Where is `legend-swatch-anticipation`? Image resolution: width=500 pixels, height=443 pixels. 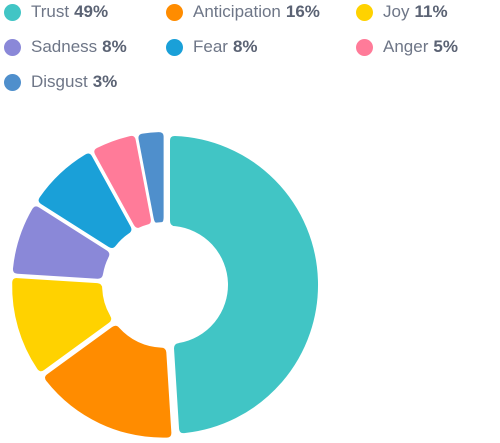 legend-swatch-anticipation is located at coordinates (174, 12).